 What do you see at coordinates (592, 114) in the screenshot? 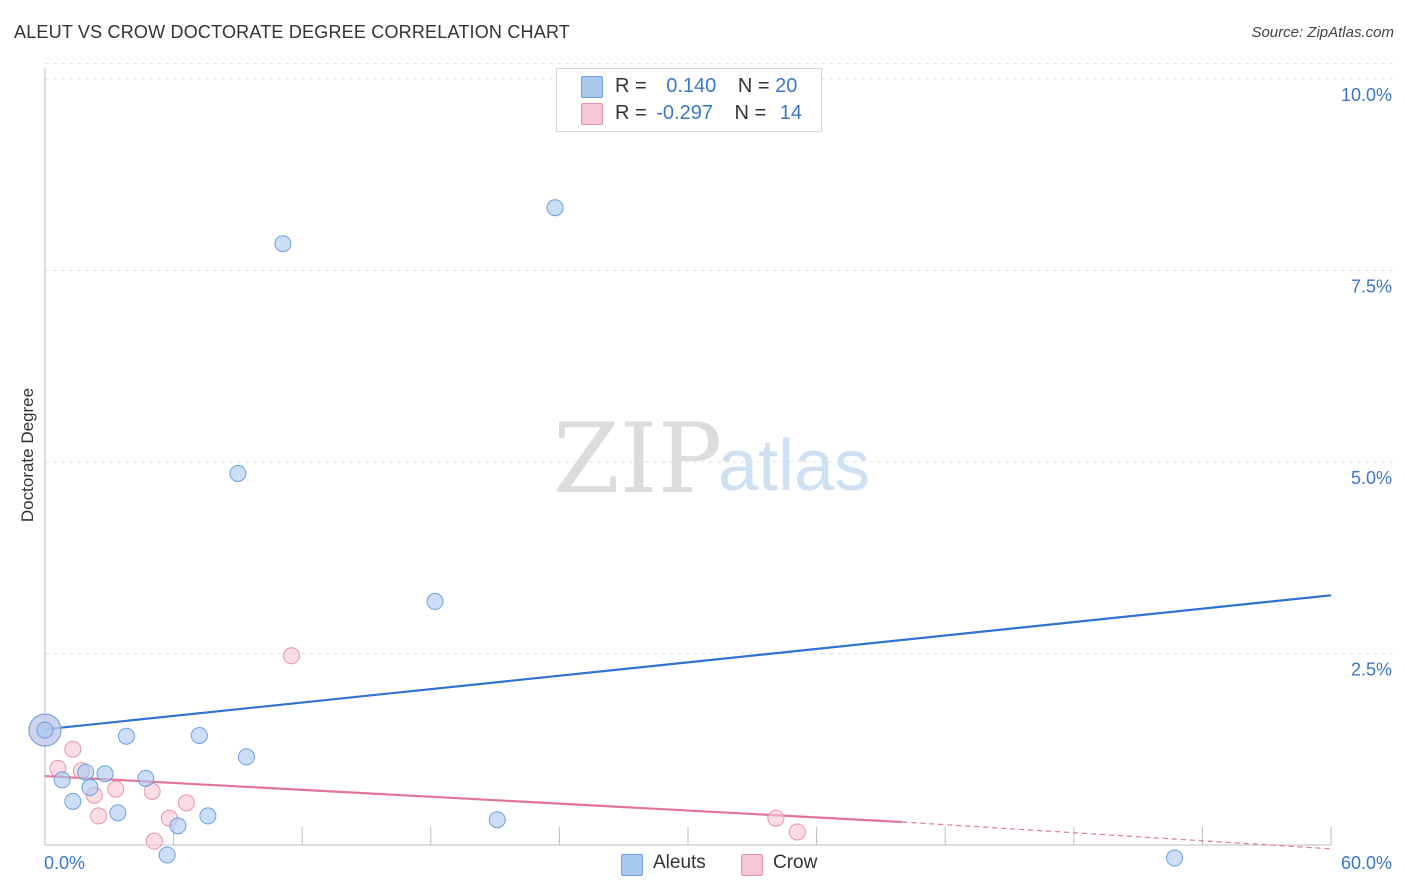
I see `legend-swatch-crow` at bounding box center [592, 114].